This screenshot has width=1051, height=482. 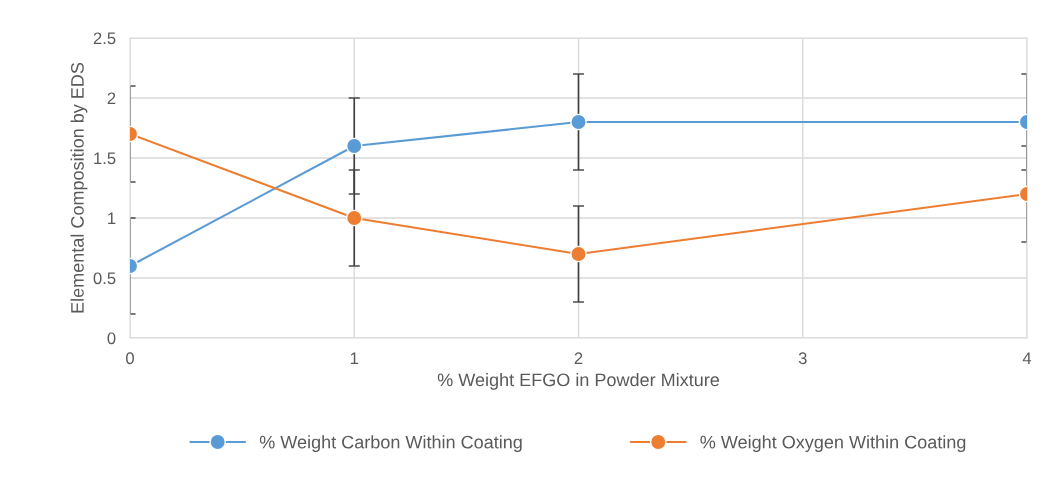 What do you see at coordinates (79, 187) in the screenshot?
I see `y-axis-title: Elemental Composition by EDS` at bounding box center [79, 187].